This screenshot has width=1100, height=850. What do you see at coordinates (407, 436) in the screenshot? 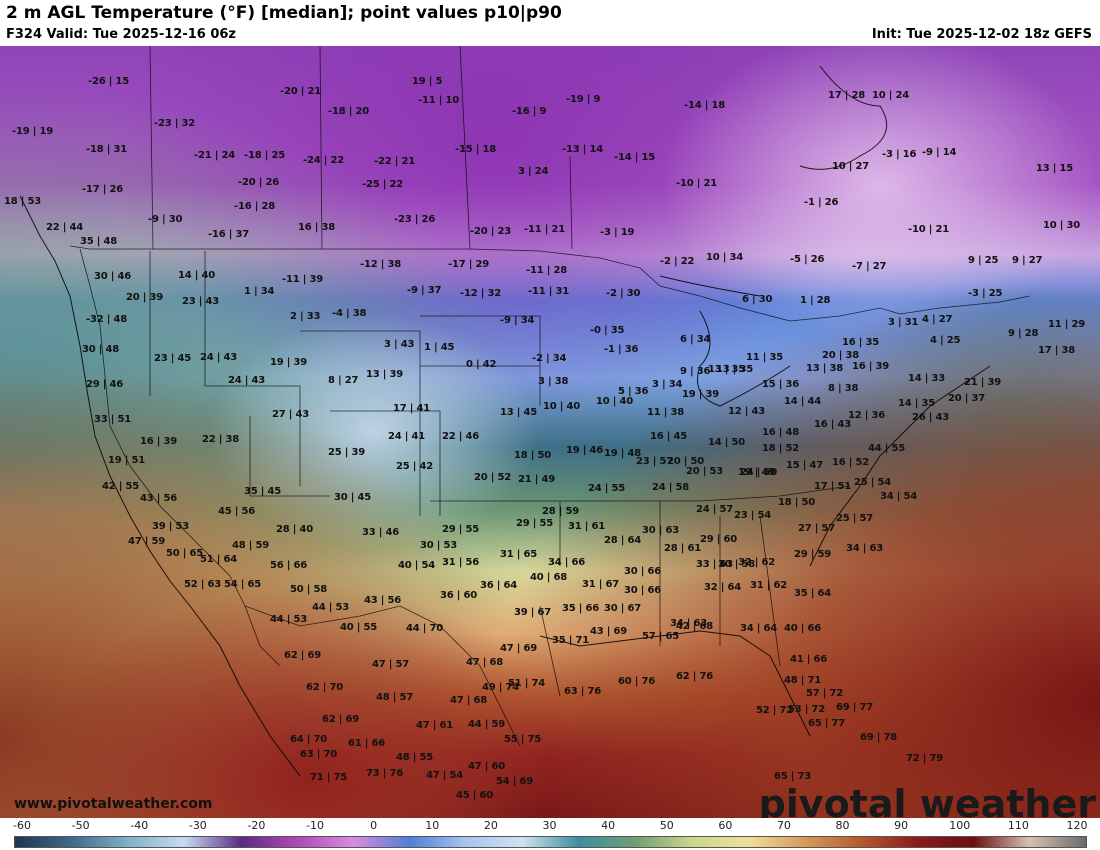
I see `point-value-label: 24 | 41` at bounding box center [407, 436].